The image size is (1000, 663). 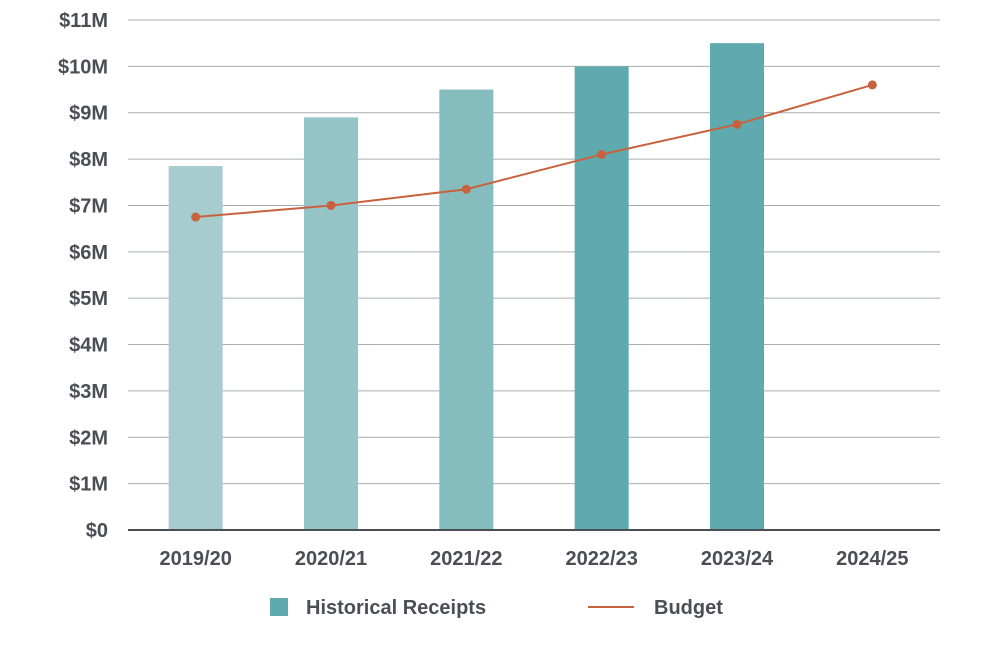 What do you see at coordinates (88, 438) in the screenshot?
I see `y-tick-label: $2M` at bounding box center [88, 438].